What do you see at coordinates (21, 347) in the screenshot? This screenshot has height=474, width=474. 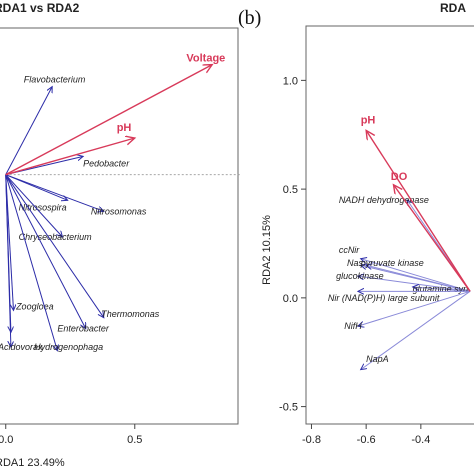 I see `a-species-label-acidovorax: Acidovorax` at bounding box center [21, 347].